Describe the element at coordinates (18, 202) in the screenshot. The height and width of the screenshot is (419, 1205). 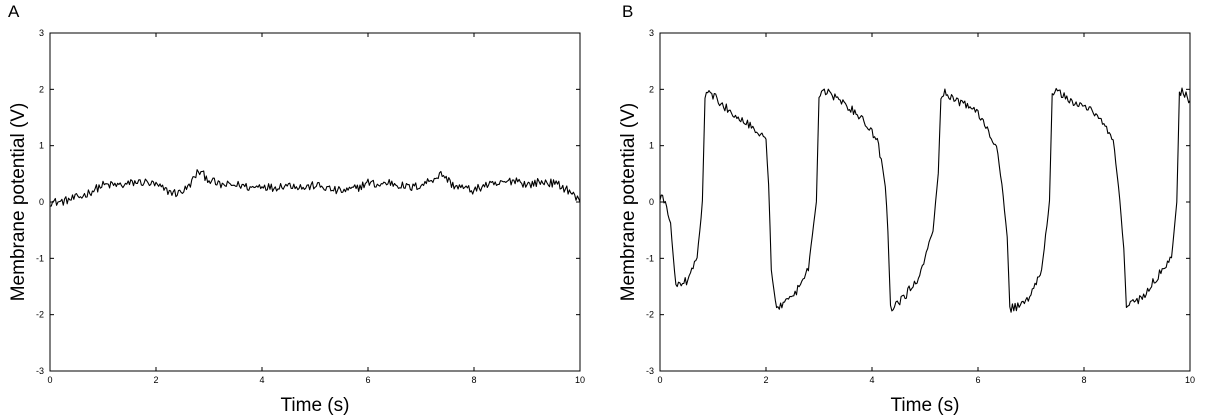
I see `panel-a-y-axis-label: Membrane potential (V)` at that location.